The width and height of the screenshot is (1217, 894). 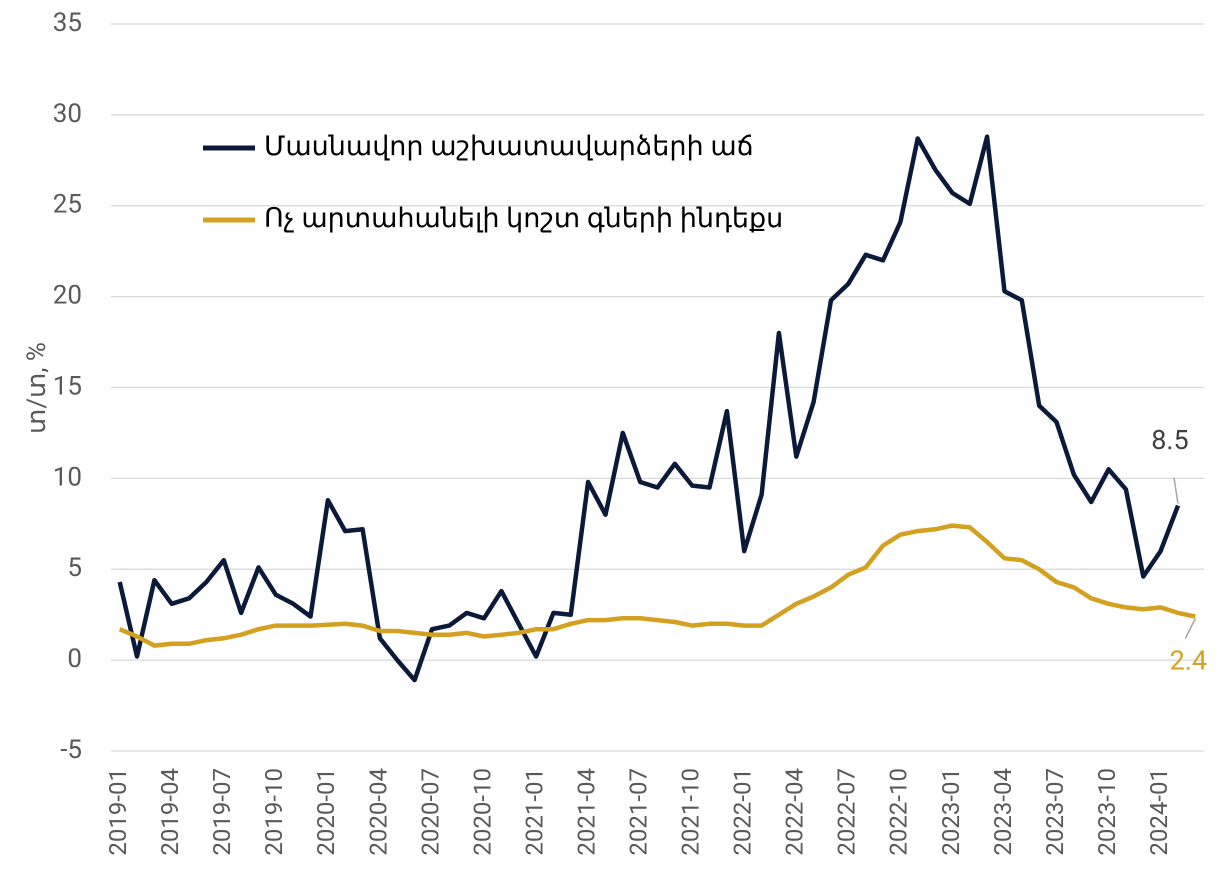 I want to click on y-tick-label: -5, so click(x=71, y=750).